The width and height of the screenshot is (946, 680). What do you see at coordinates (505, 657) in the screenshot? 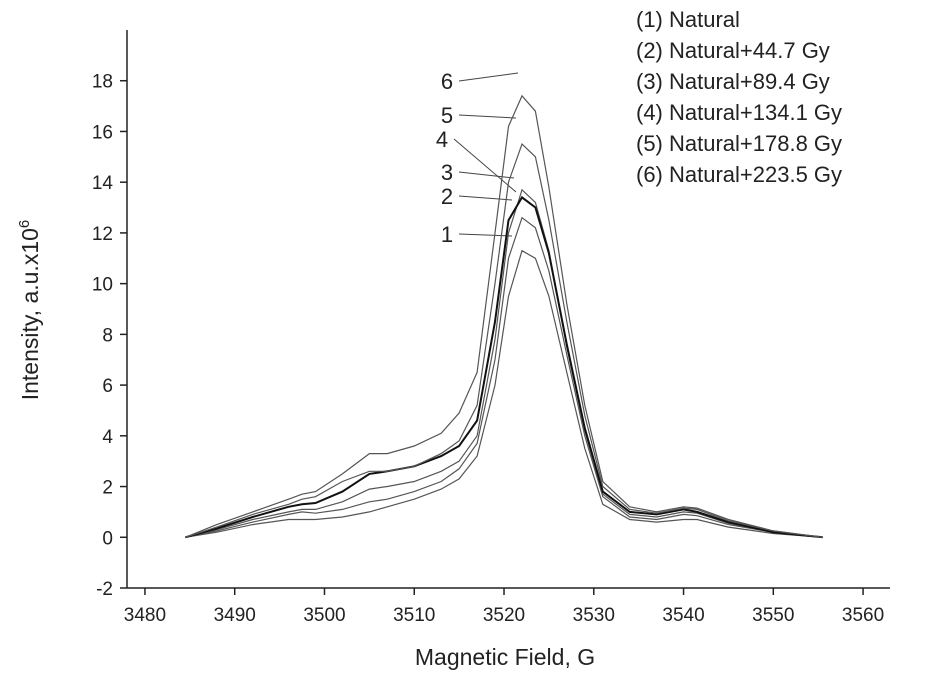
I see `x-axis-title: Magnetic Field, G` at bounding box center [505, 657].